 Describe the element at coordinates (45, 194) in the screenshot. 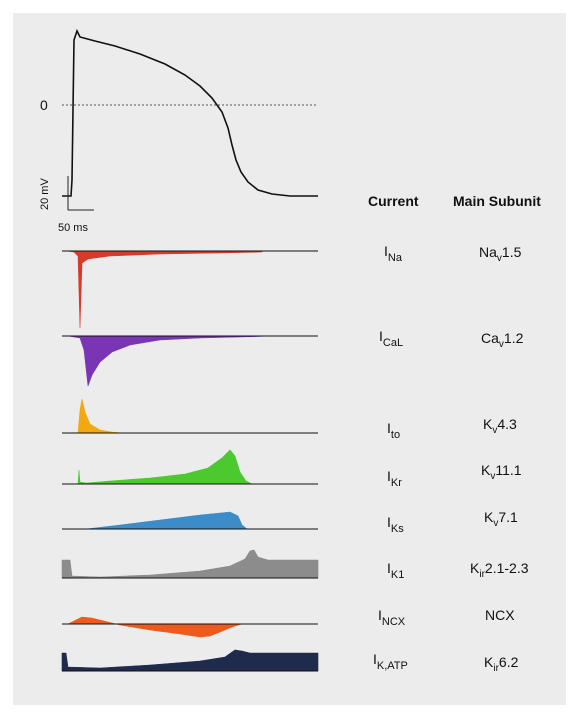

I see `voltage-scale-label: 20 mV` at that location.